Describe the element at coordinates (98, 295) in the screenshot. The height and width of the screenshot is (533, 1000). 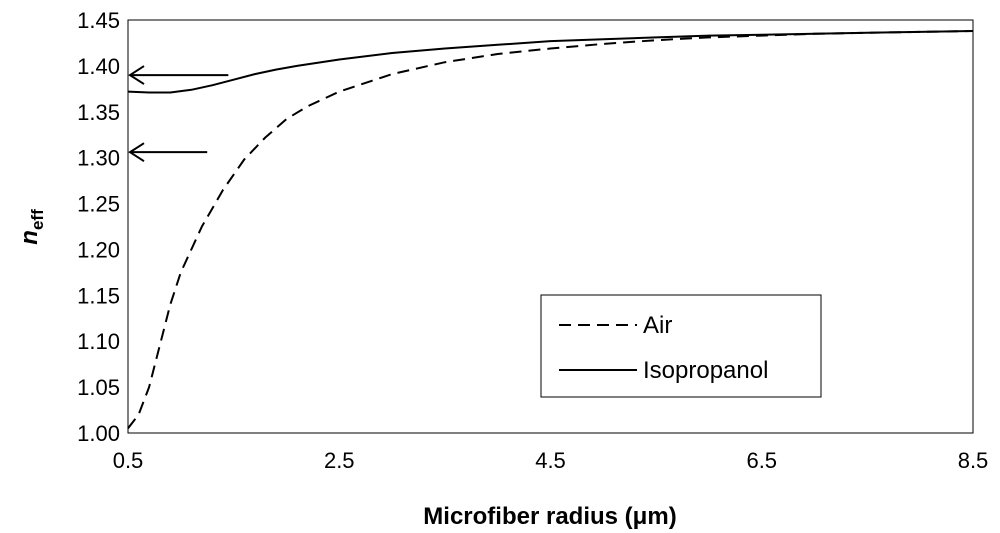
I see `y-tick-label: 1.15` at that location.